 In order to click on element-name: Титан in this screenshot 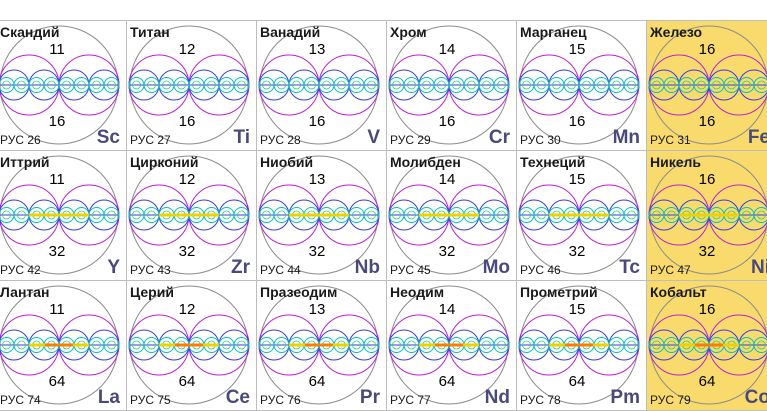, I will do `click(150, 32)`.